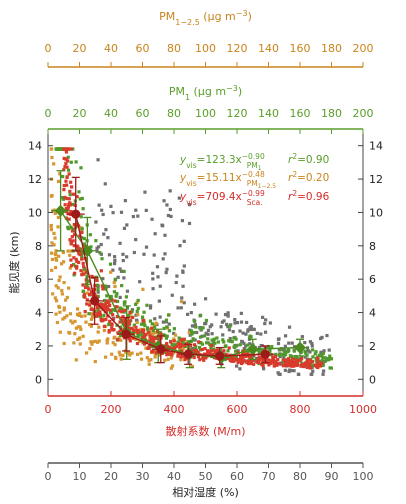  I want to click on rh-tick-label: 80, so click(300, 476).